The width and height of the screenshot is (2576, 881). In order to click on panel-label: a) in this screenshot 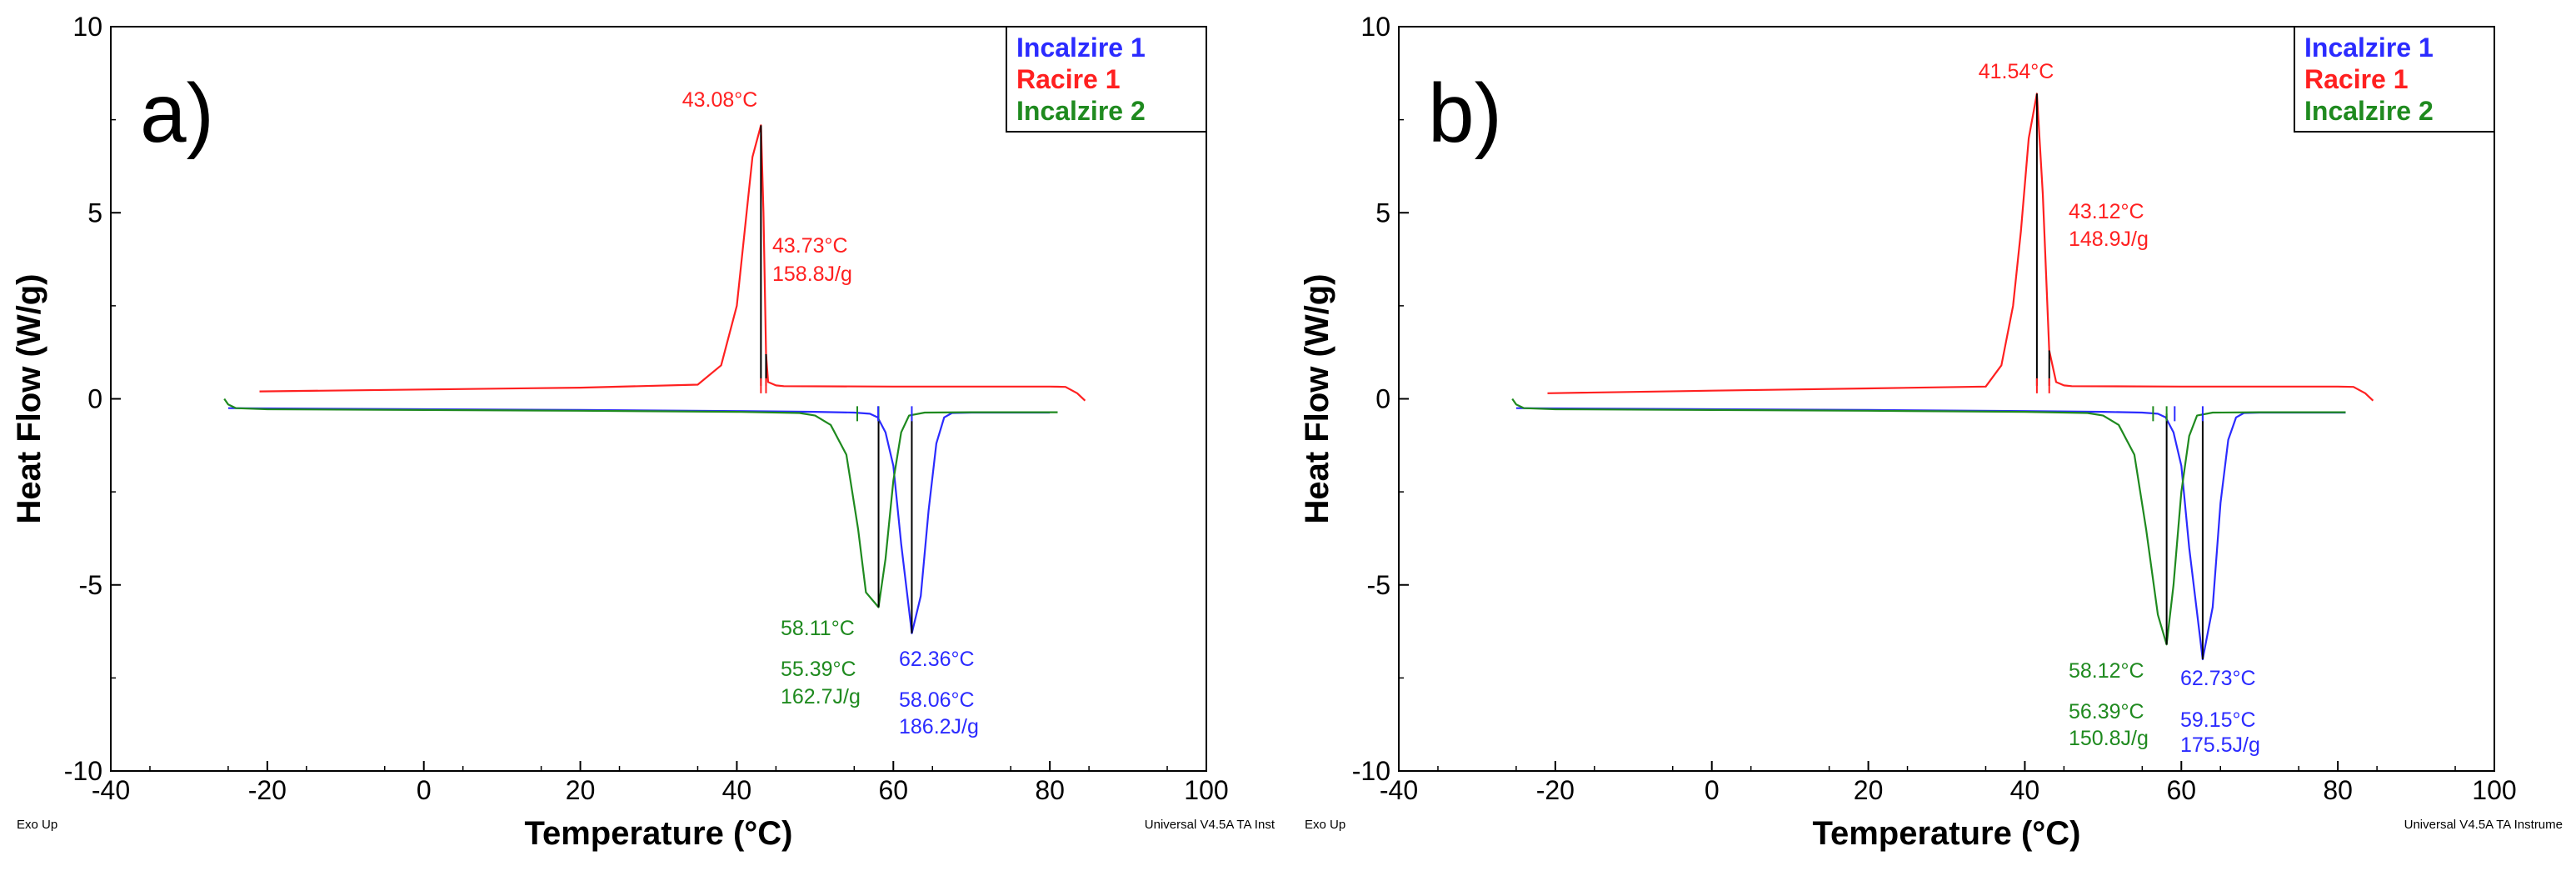, I will do `click(177, 113)`.